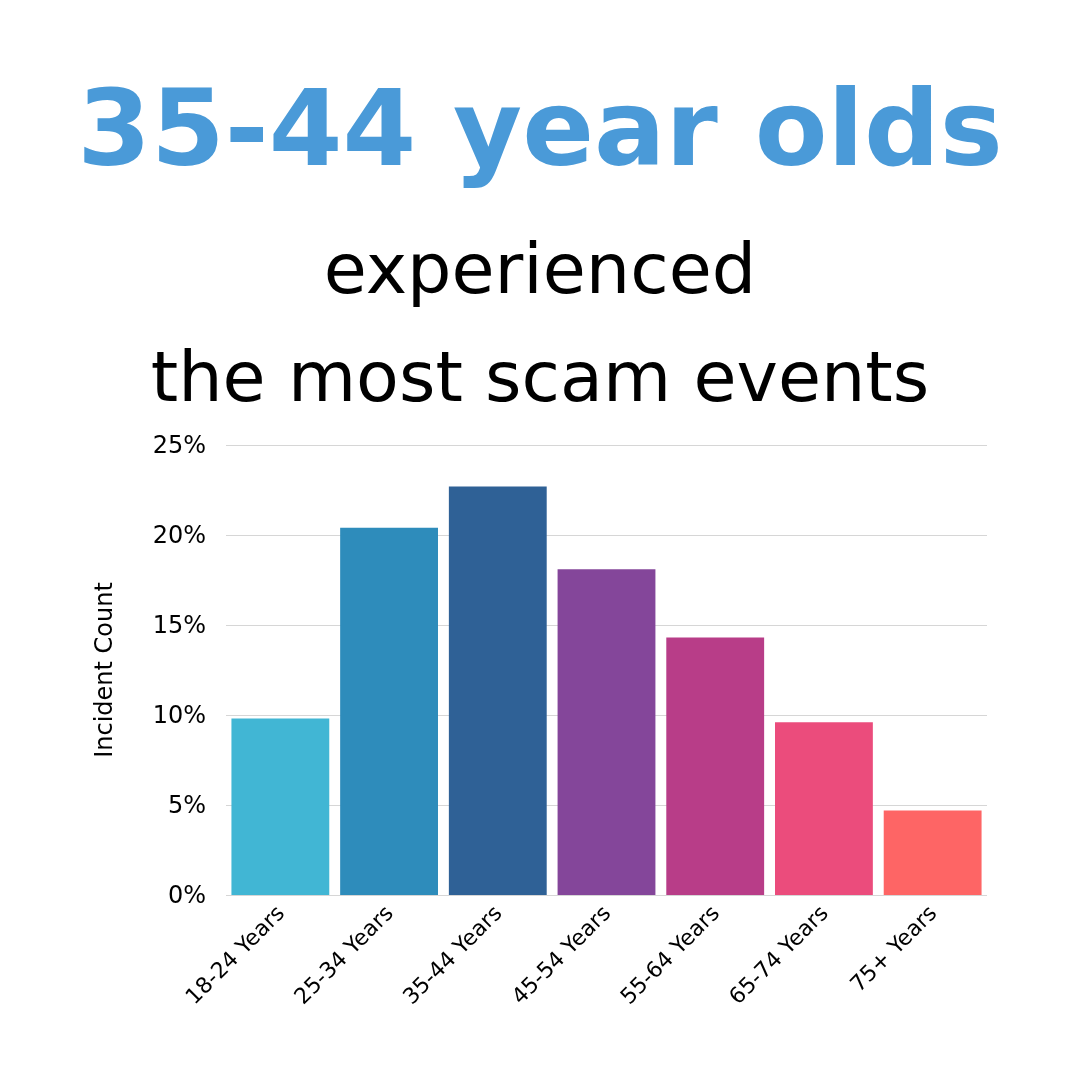  What do you see at coordinates (179, 625) in the screenshot?
I see `y-tick-label: 15%` at bounding box center [179, 625].